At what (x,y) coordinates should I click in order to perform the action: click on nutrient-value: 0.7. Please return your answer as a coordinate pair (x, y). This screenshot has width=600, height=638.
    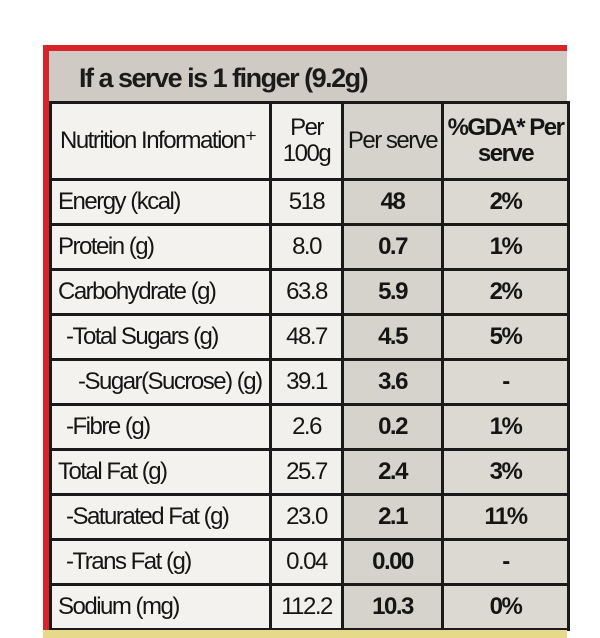
    Looking at the image, I should click on (392, 247).